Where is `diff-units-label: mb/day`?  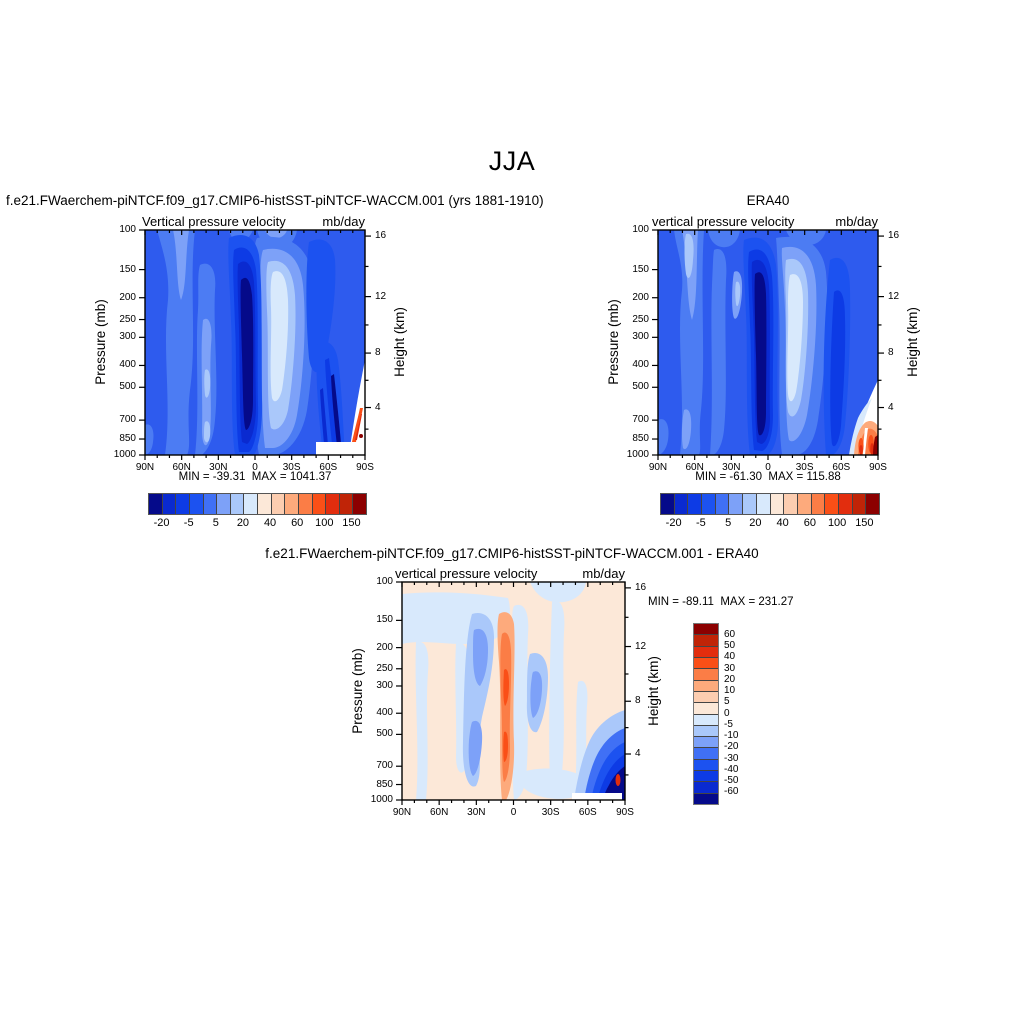 diff-units-label: mb/day is located at coordinates (603, 573).